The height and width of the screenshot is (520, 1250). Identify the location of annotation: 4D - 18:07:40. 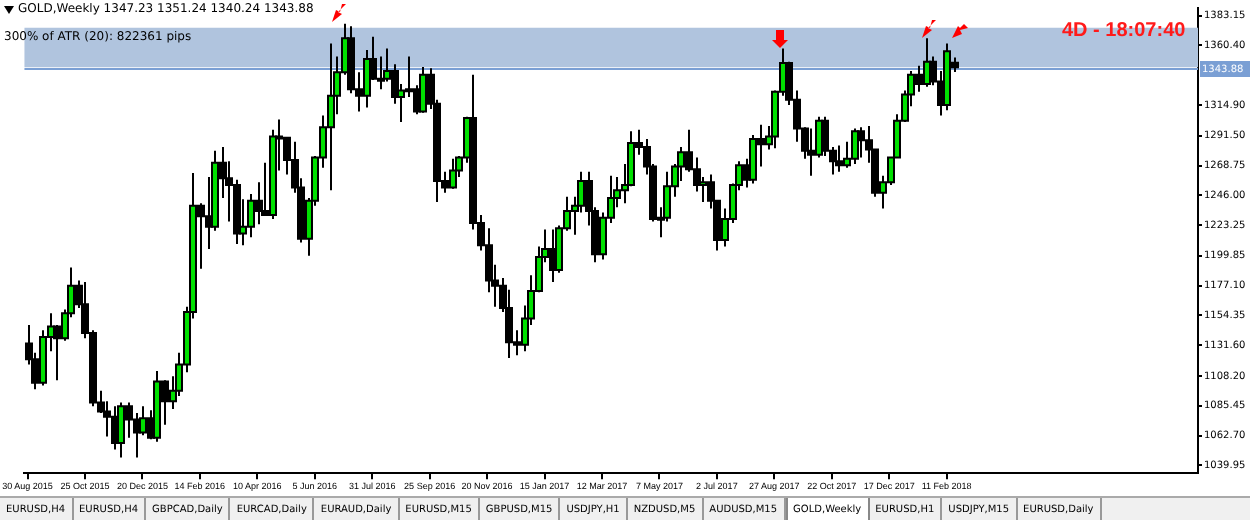
(1124, 31).